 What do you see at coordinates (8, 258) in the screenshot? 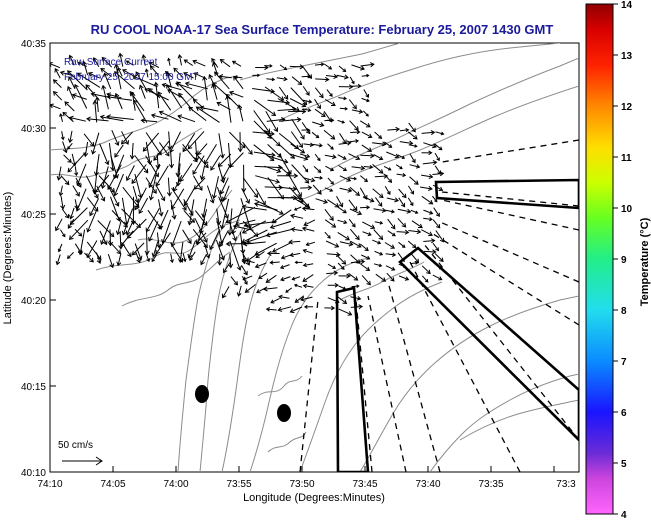
I see `y-axis-label: Latitude (Degrees:Minutes)` at bounding box center [8, 258].